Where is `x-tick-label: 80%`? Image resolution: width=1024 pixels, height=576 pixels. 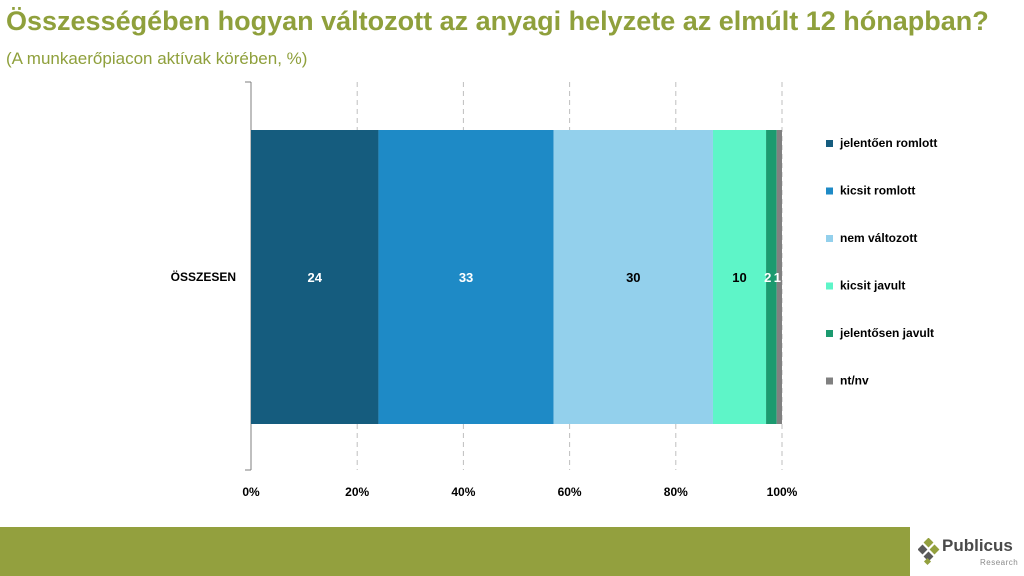 x-tick-label: 80% is located at coordinates (676, 492).